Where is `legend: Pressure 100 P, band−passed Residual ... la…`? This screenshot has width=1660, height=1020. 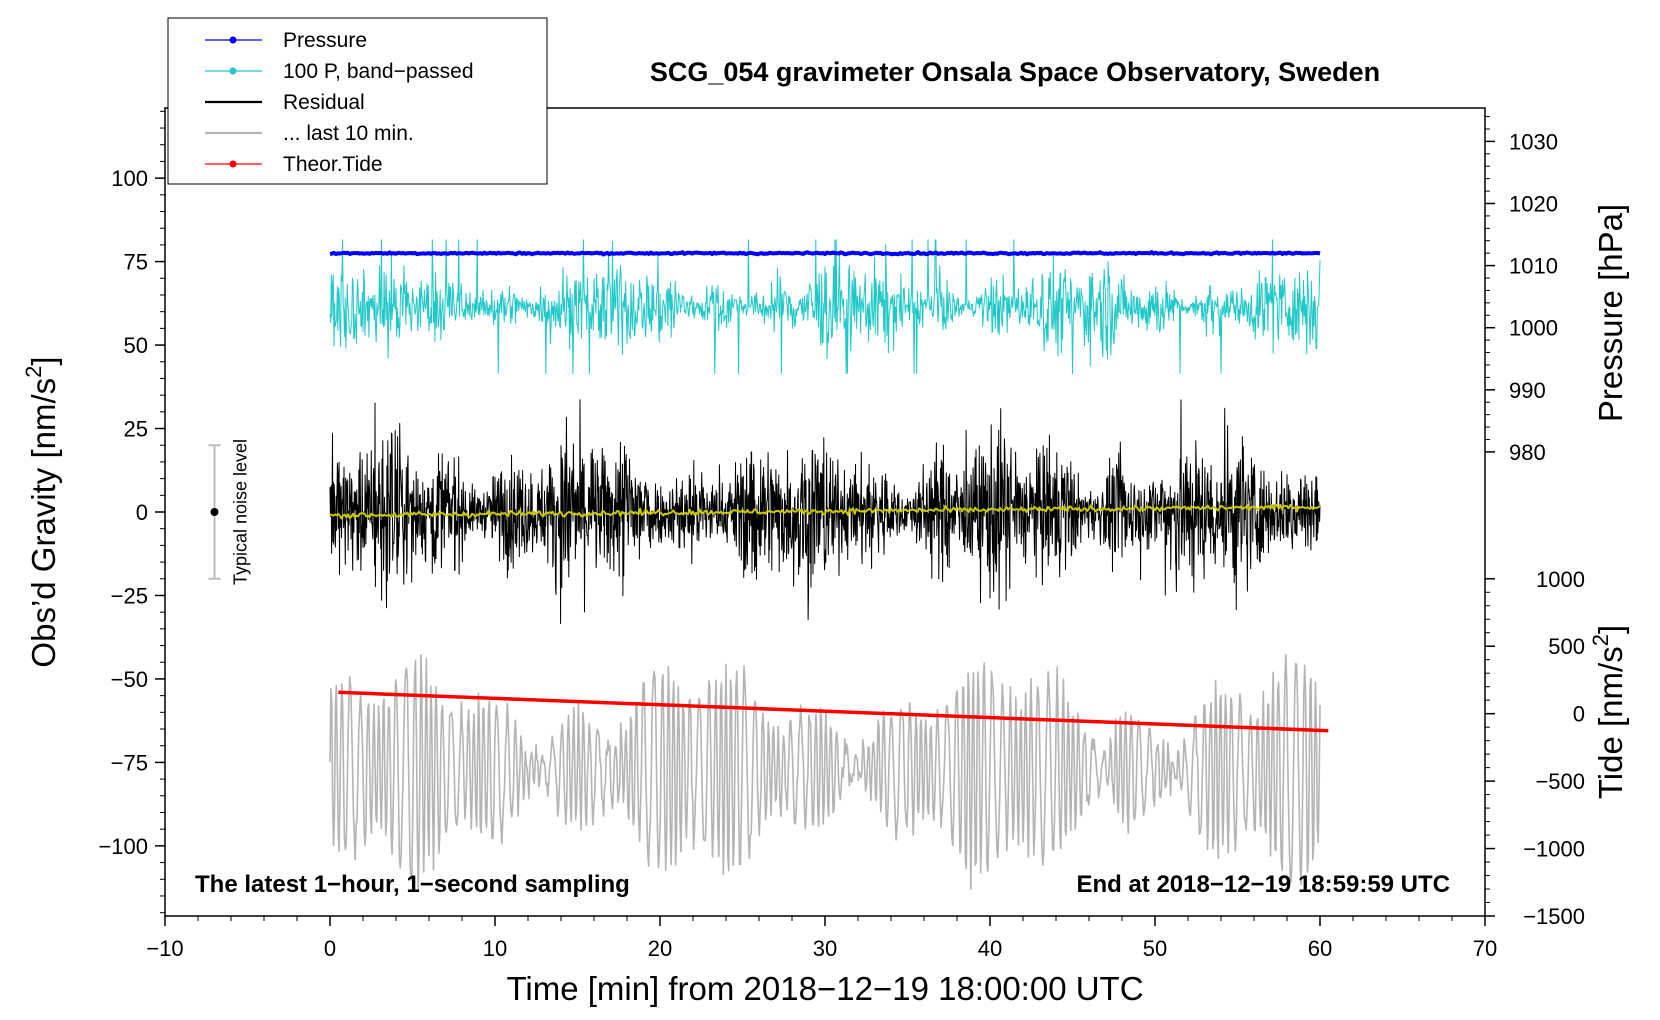
legend: Pressure 100 P, band−passed Residual ... la… is located at coordinates (357, 101).